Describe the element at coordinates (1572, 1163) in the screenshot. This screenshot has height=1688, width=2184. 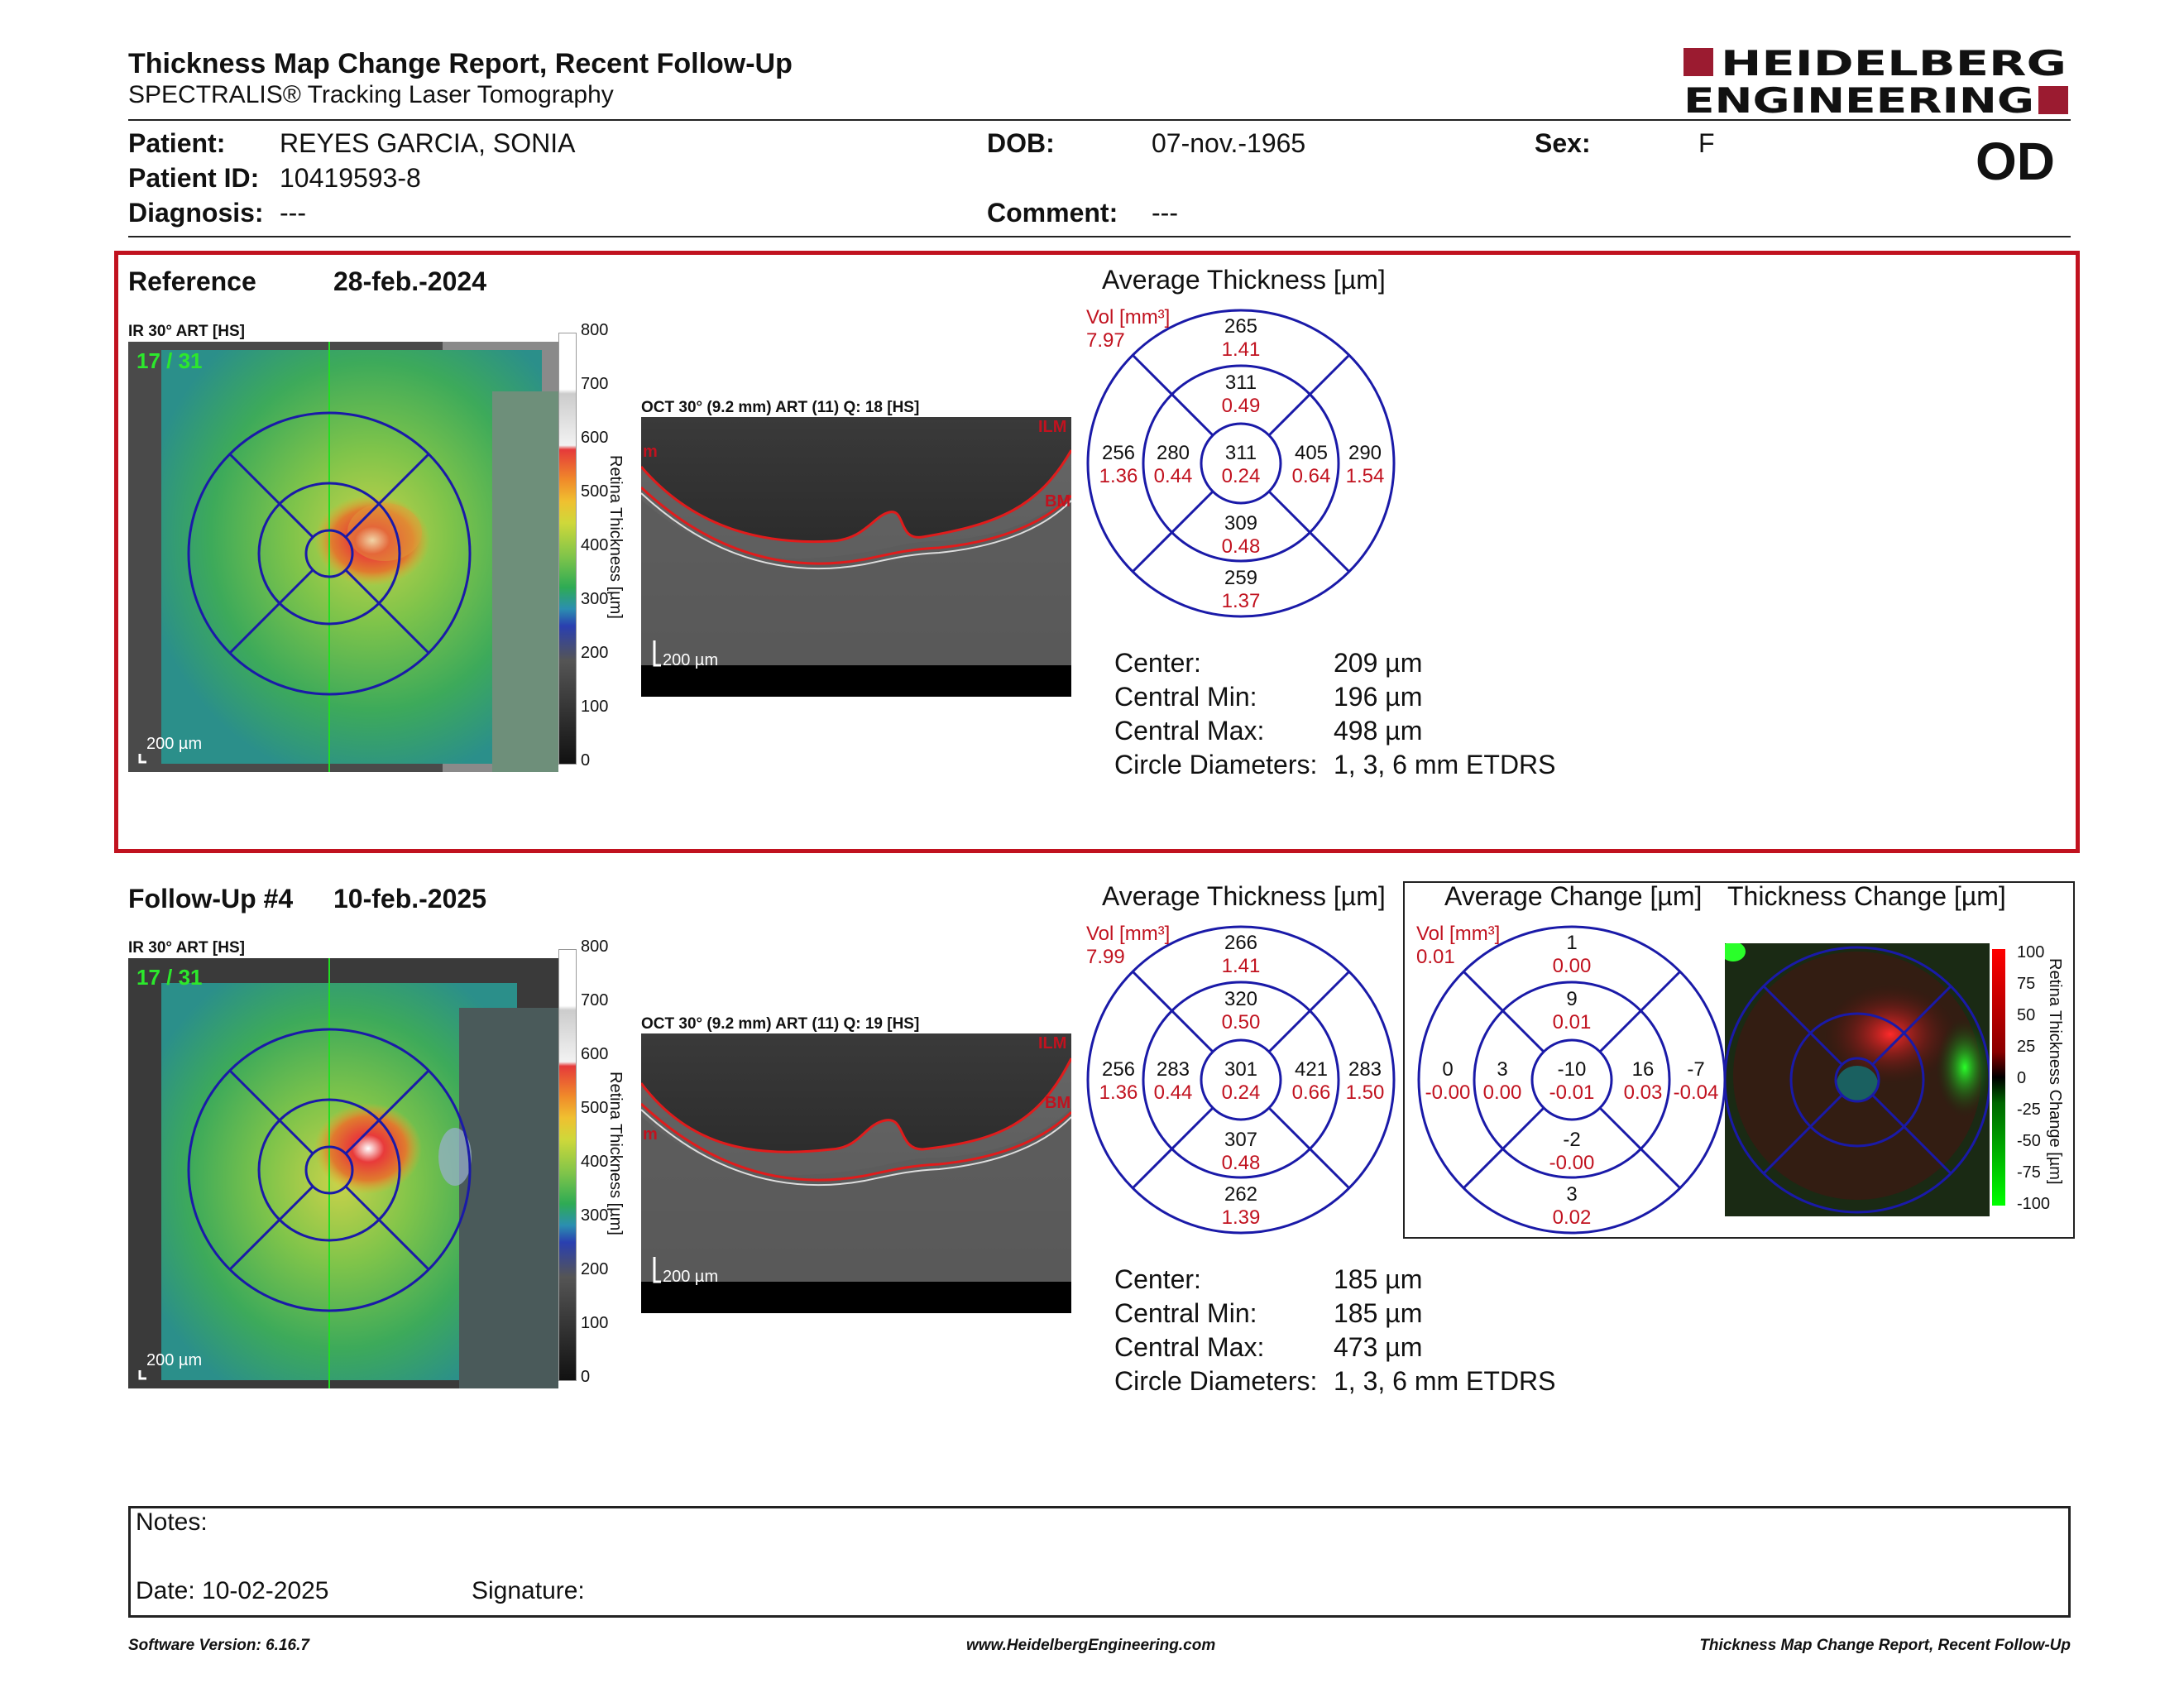
I see `svg-text: -0.00` at that location.